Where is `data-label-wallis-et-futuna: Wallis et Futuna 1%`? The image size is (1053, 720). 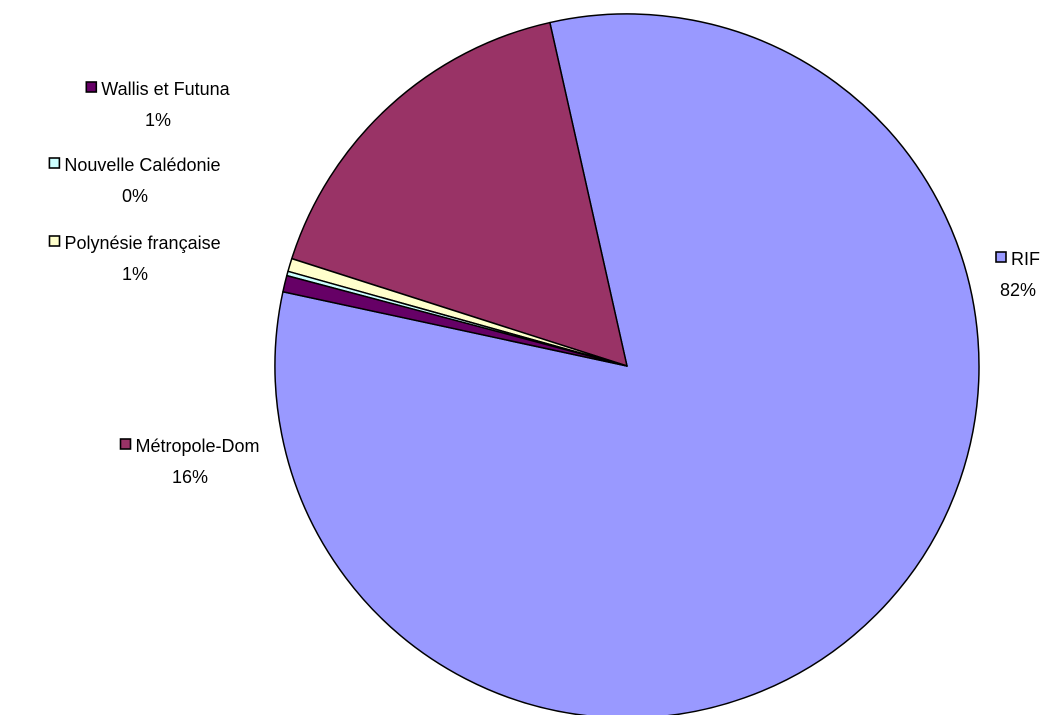 data-label-wallis-et-futuna: Wallis et Futuna 1% is located at coordinates (158, 104).